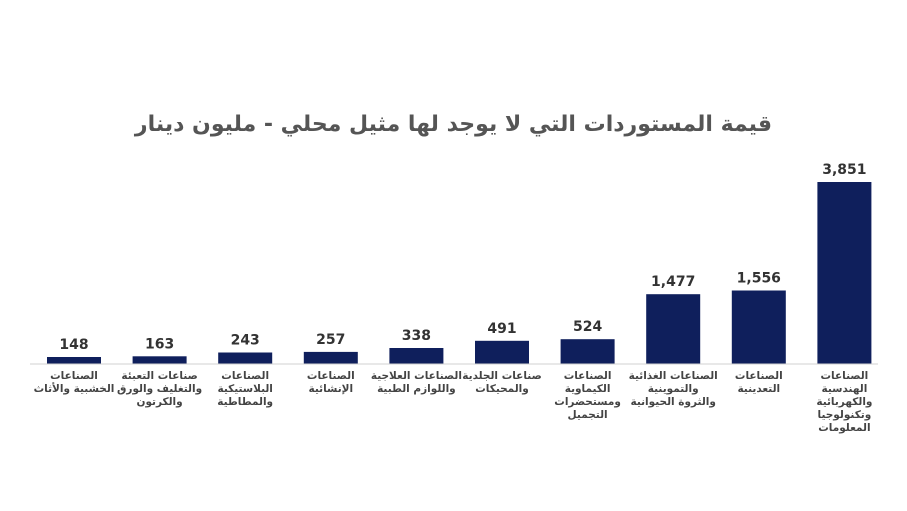 This screenshot has height=511, width=907. What do you see at coordinates (416, 336) in the screenshot?
I see `value-label-5: 338` at bounding box center [416, 336].